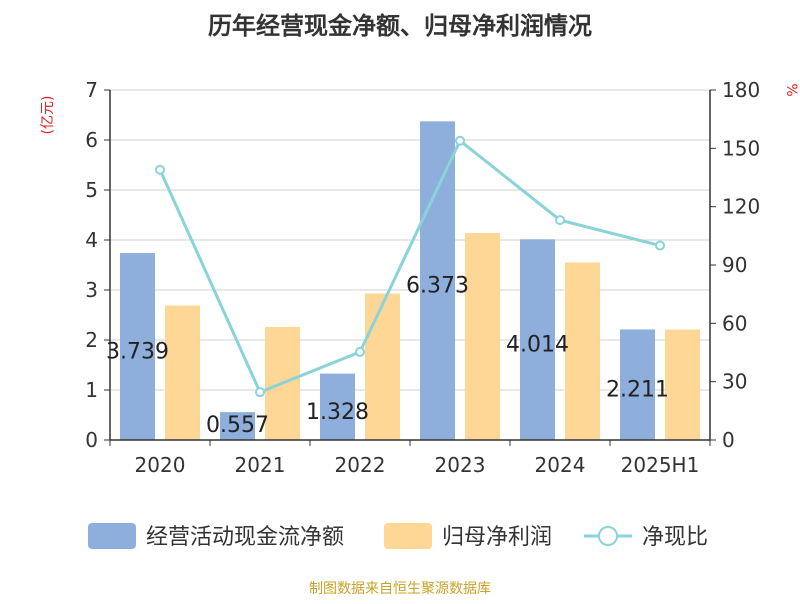 The height and width of the screenshot is (604, 800). Describe the element at coordinates (791, 89) in the screenshot. I see `right-axis-unit-label: %` at that location.